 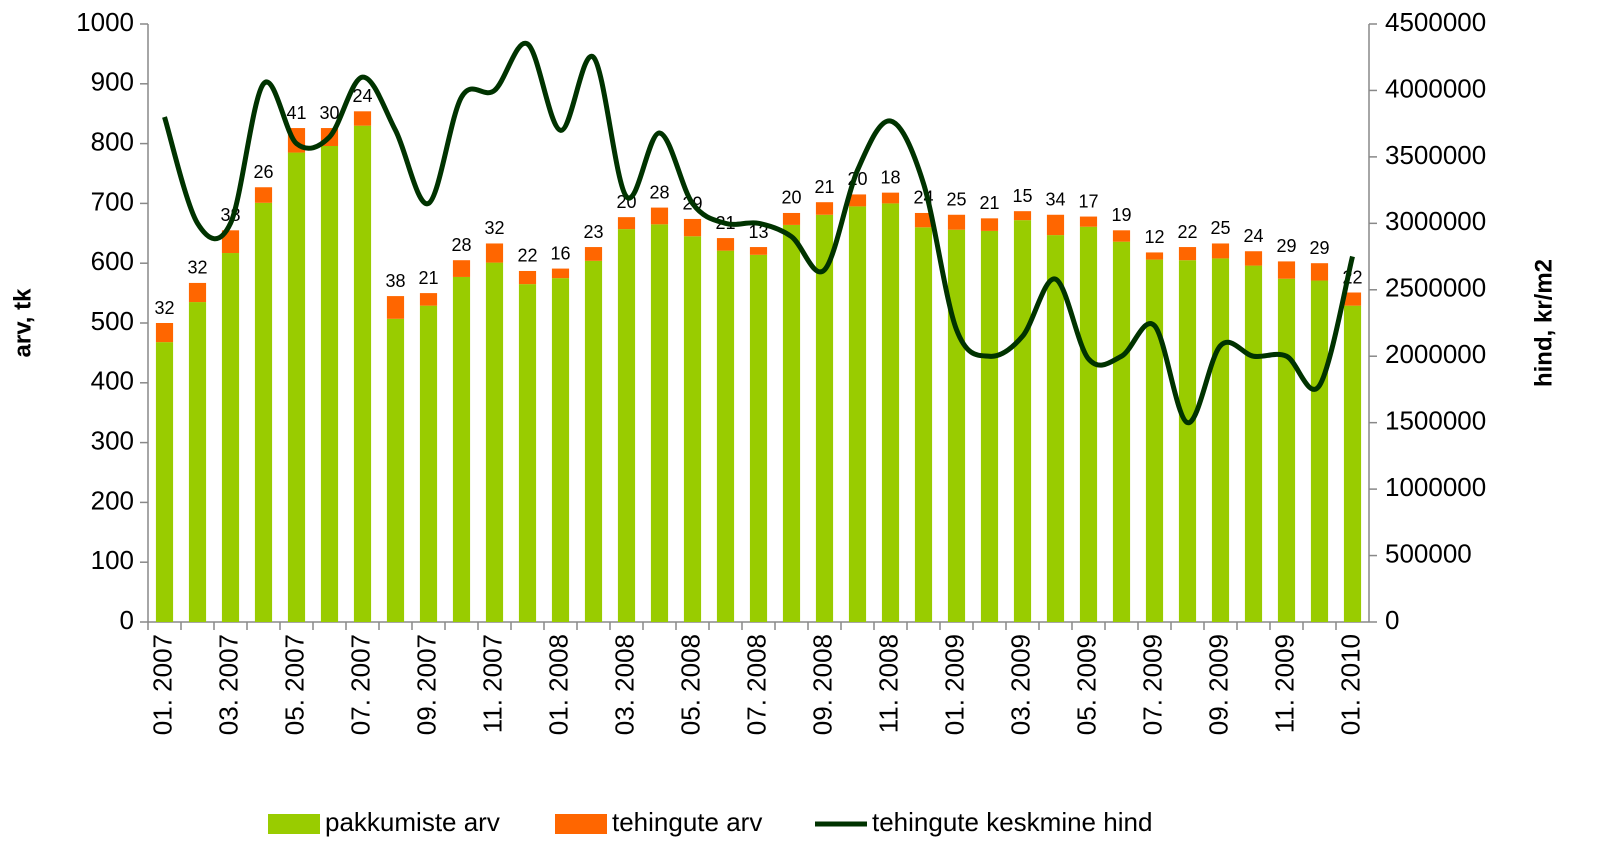 I want to click on y-tick-label: 600, so click(x=112, y=261).